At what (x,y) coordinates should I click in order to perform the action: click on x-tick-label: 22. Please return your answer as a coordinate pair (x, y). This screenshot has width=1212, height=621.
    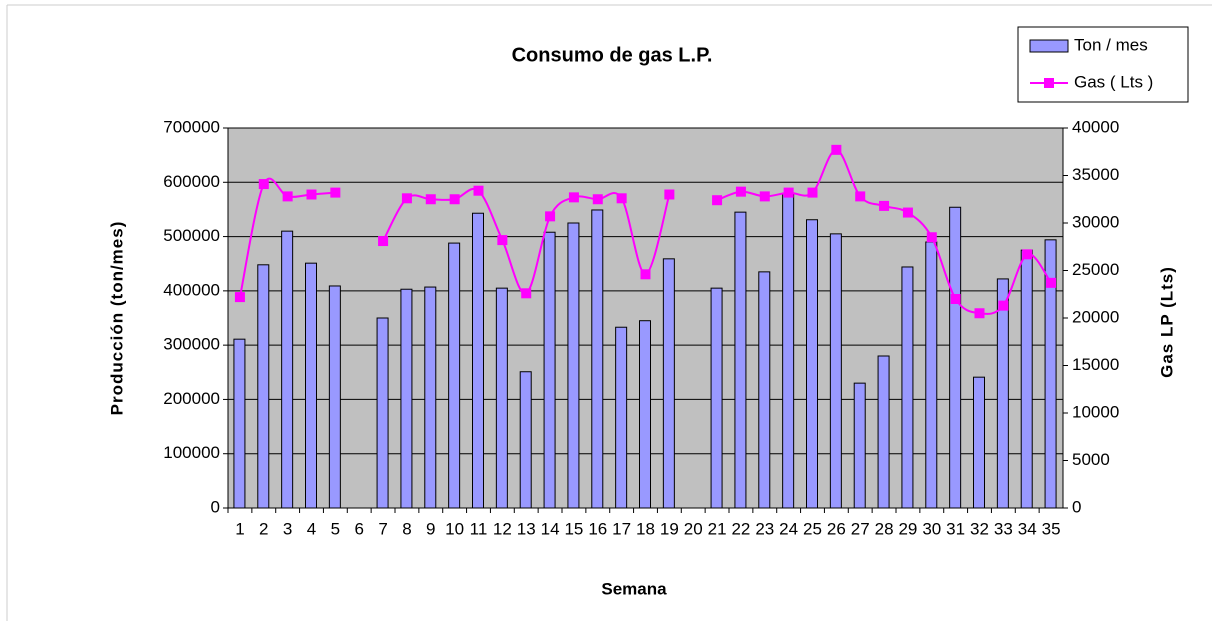
    Looking at the image, I should click on (740, 528).